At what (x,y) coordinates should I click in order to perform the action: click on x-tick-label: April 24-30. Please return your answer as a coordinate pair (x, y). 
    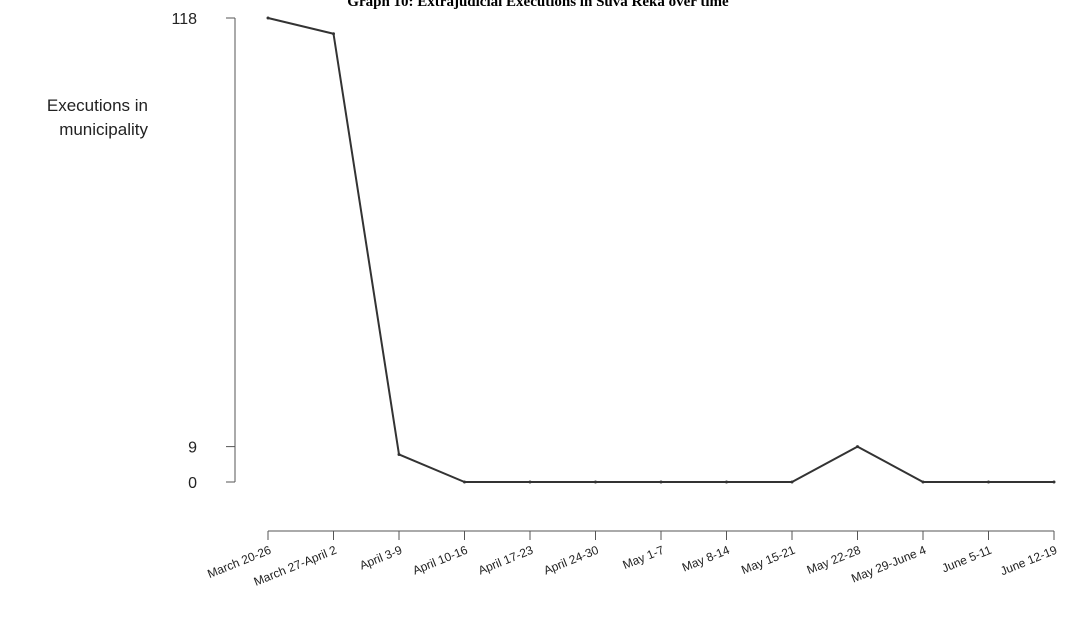
    Looking at the image, I should click on (571, 560).